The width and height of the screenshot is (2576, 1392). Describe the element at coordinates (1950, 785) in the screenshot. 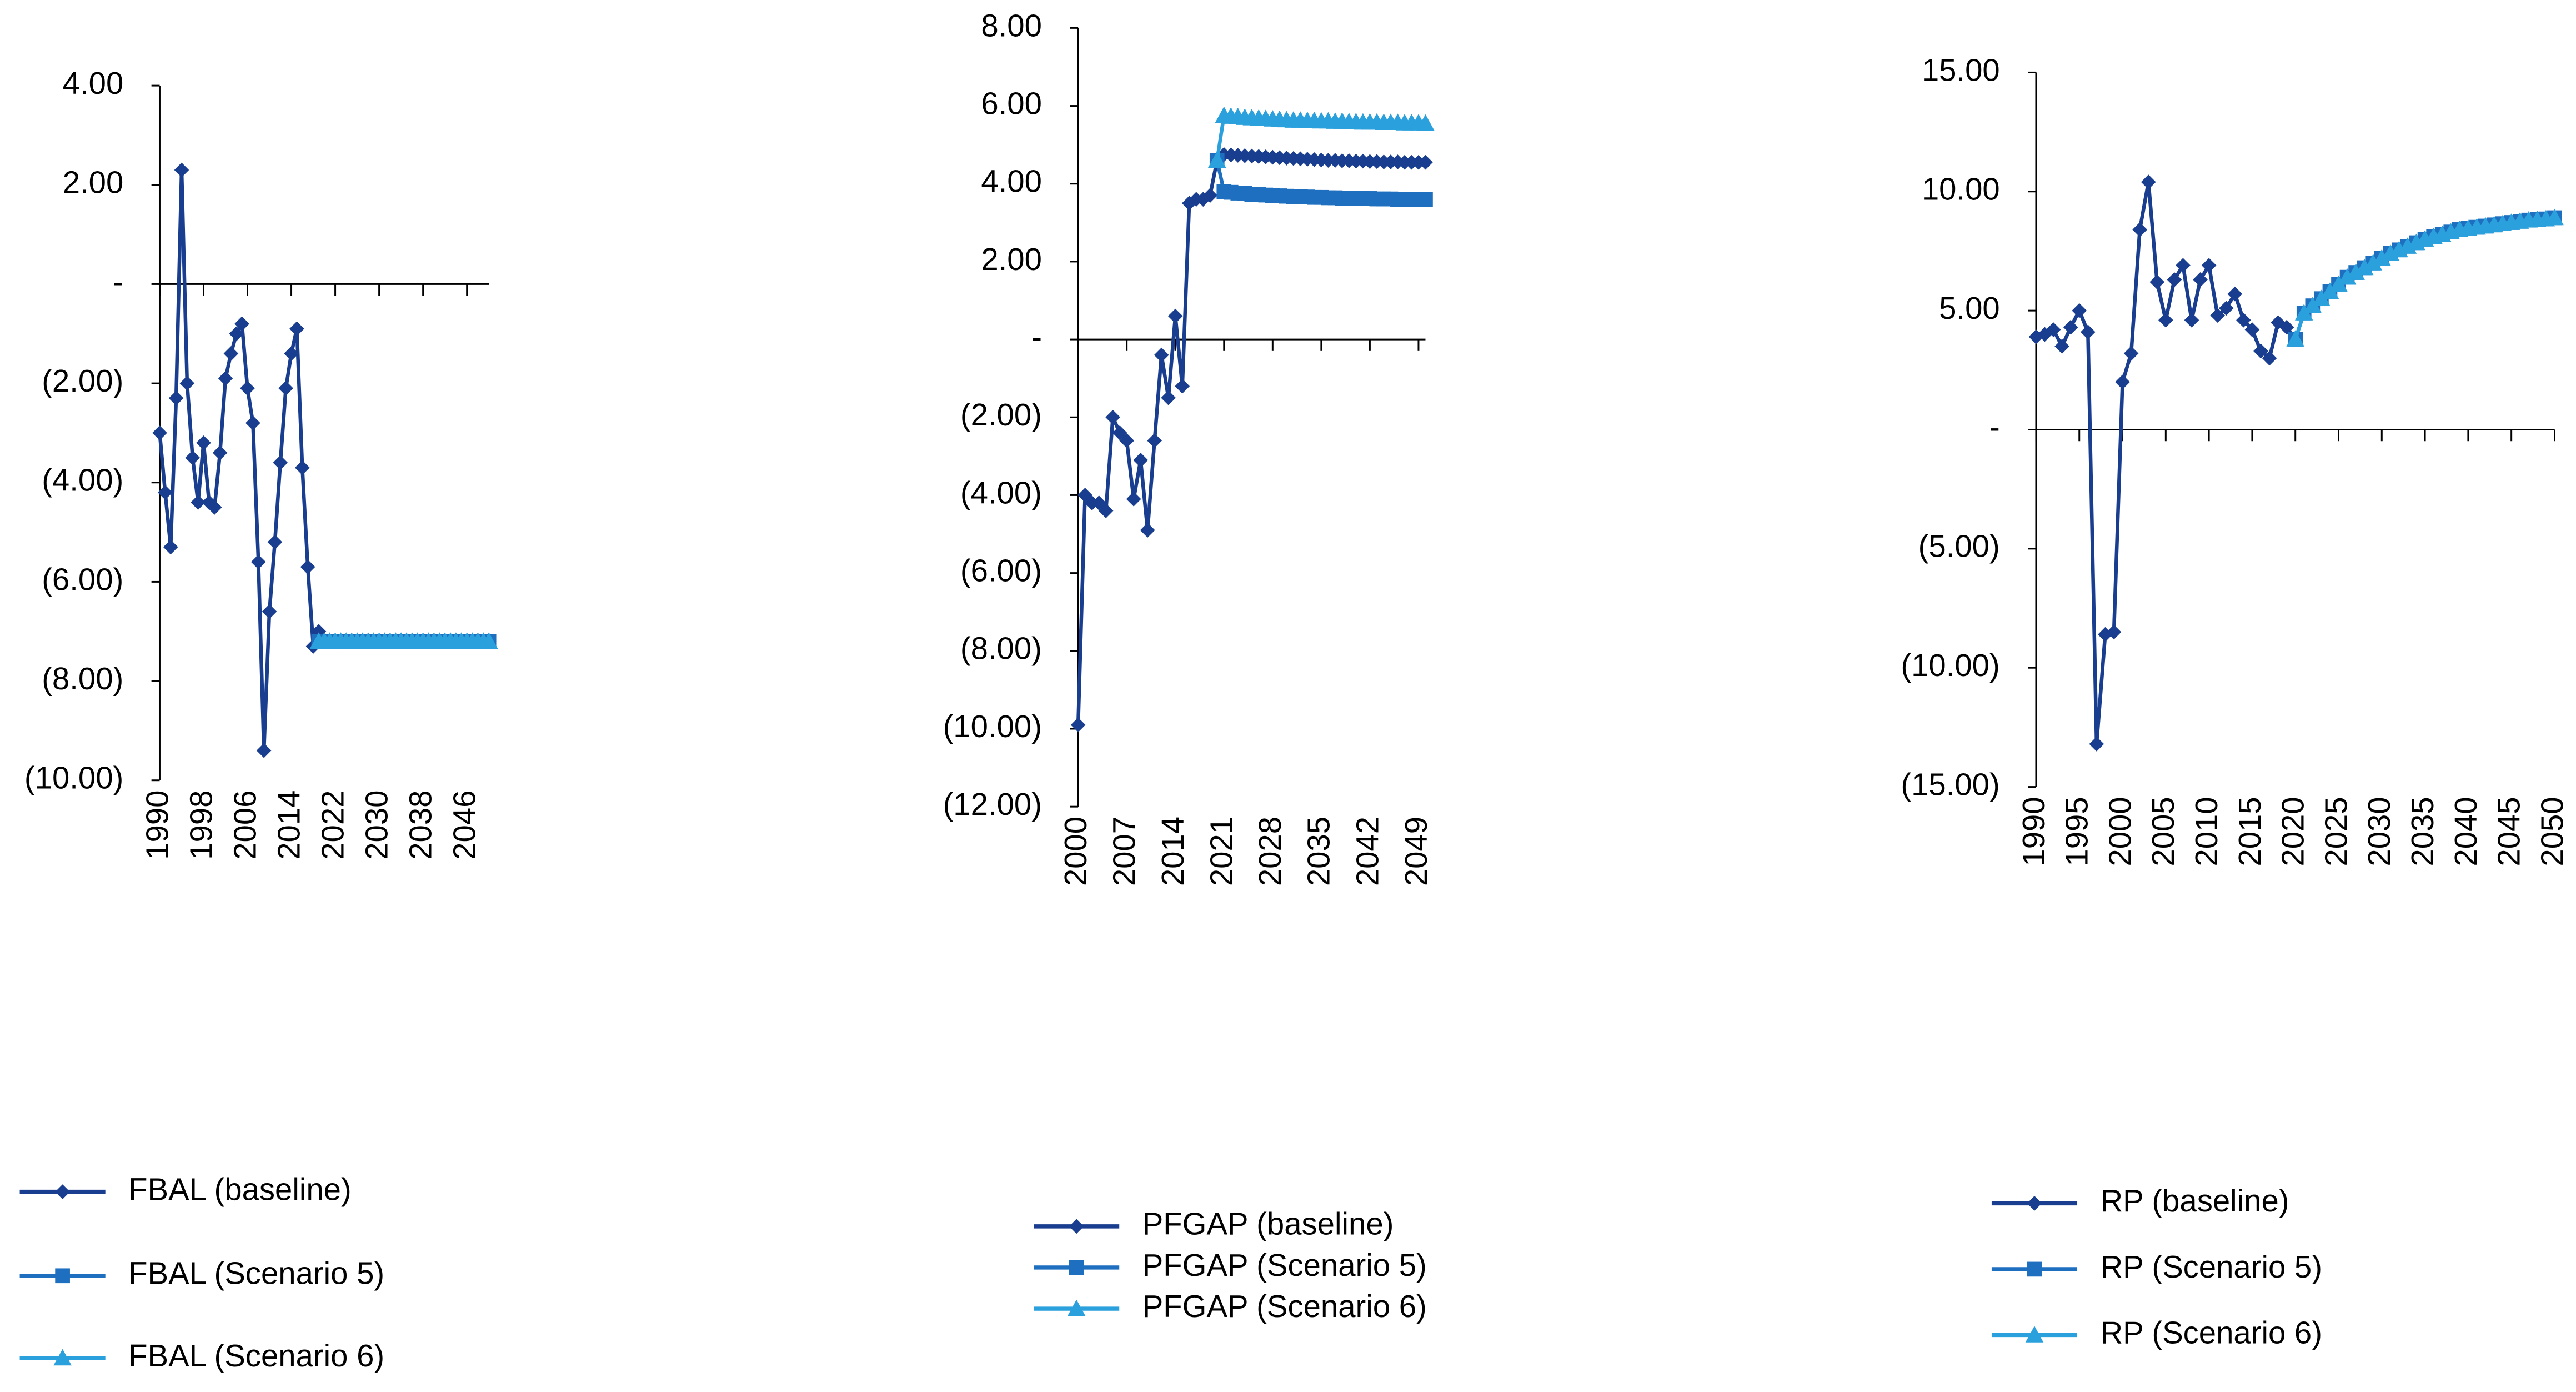

I see `y-tick-label: (15.00)` at that location.